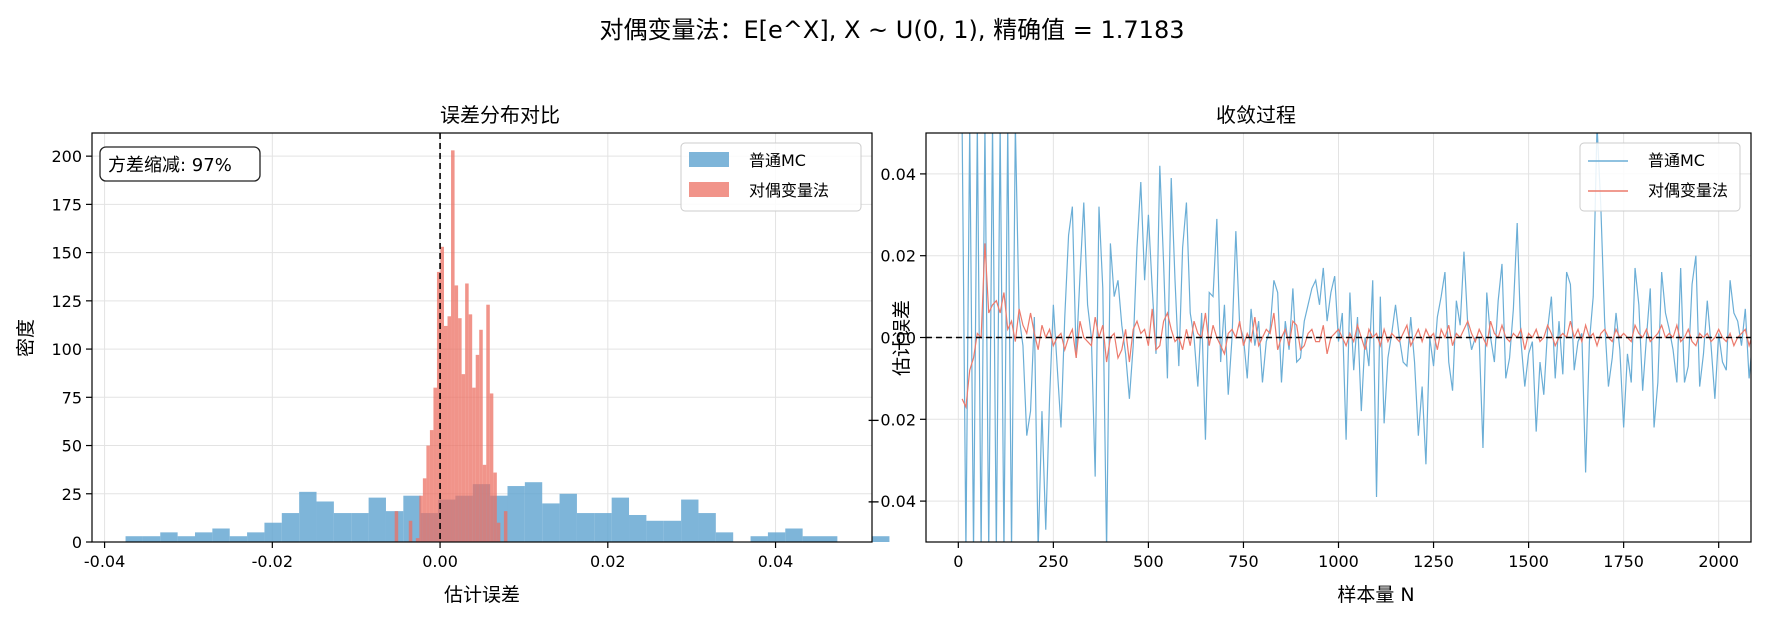 This screenshot has height=619, width=1785. Describe the element at coordinates (66, 253) in the screenshot. I see `y-tick-label: 150` at that location.